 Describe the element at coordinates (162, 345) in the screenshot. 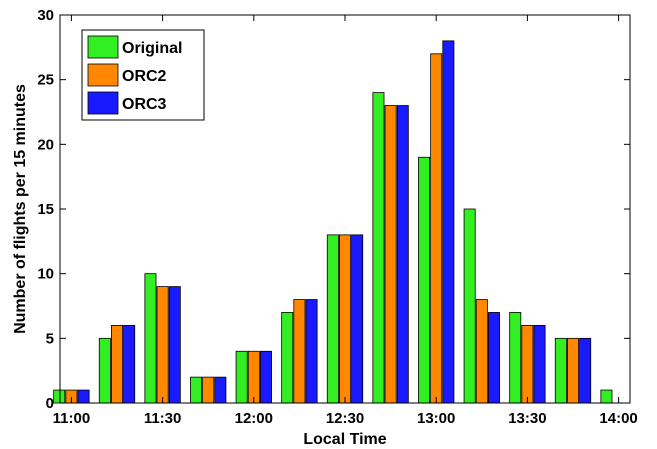

I see `bar-orc2-11:30` at that location.